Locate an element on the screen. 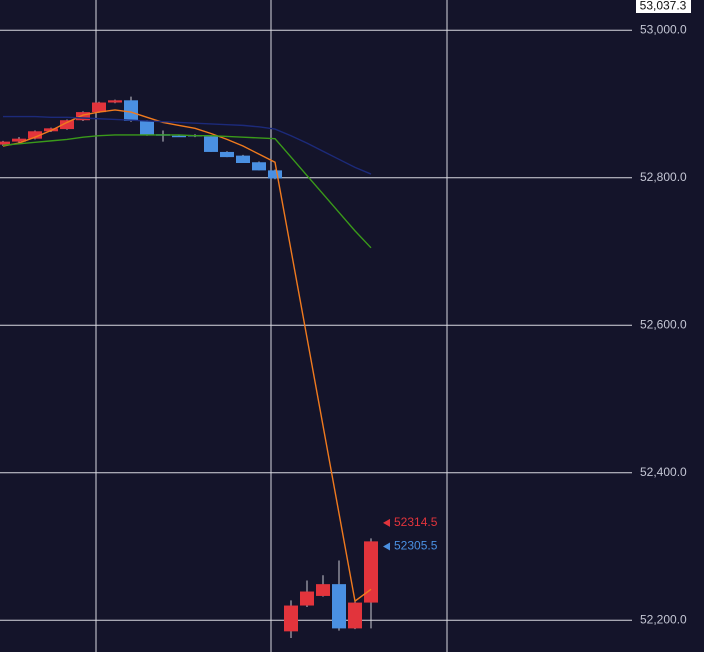  y-tick-label: 52,800.0 is located at coordinates (663, 177).